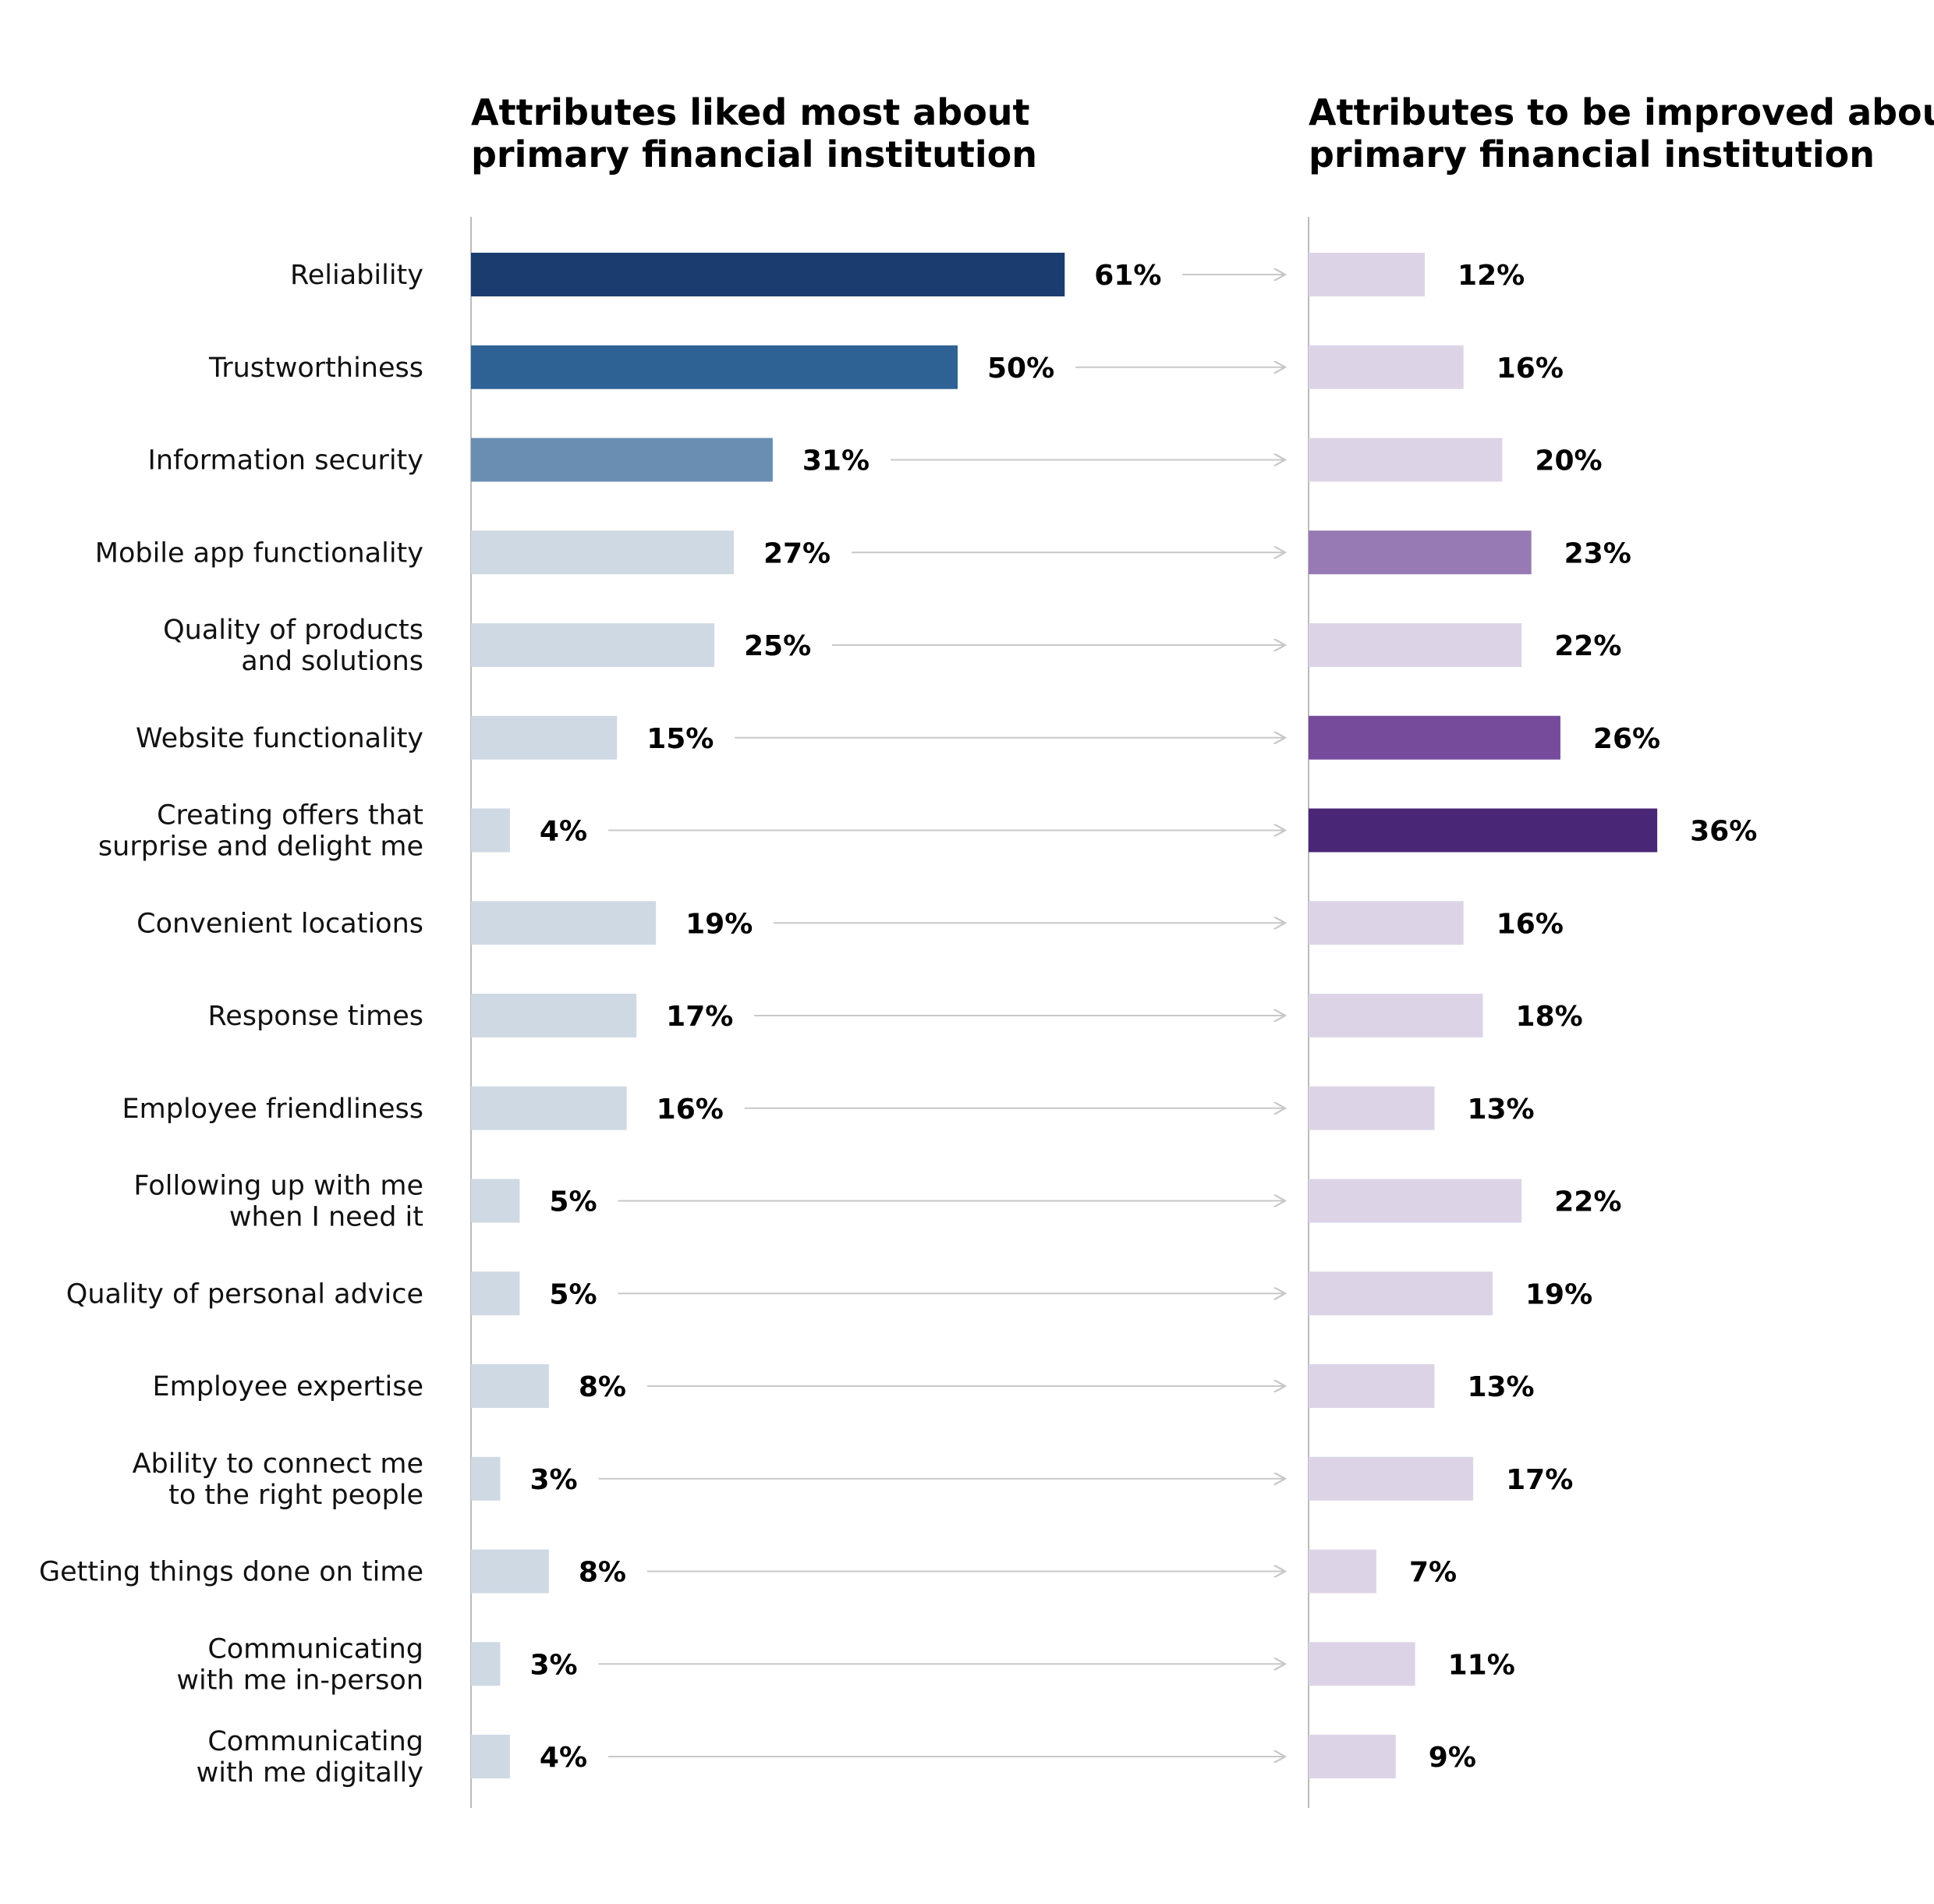  Describe the element at coordinates (1539, 1480) in the screenshot. I see `improve-value-label: 17%` at that location.